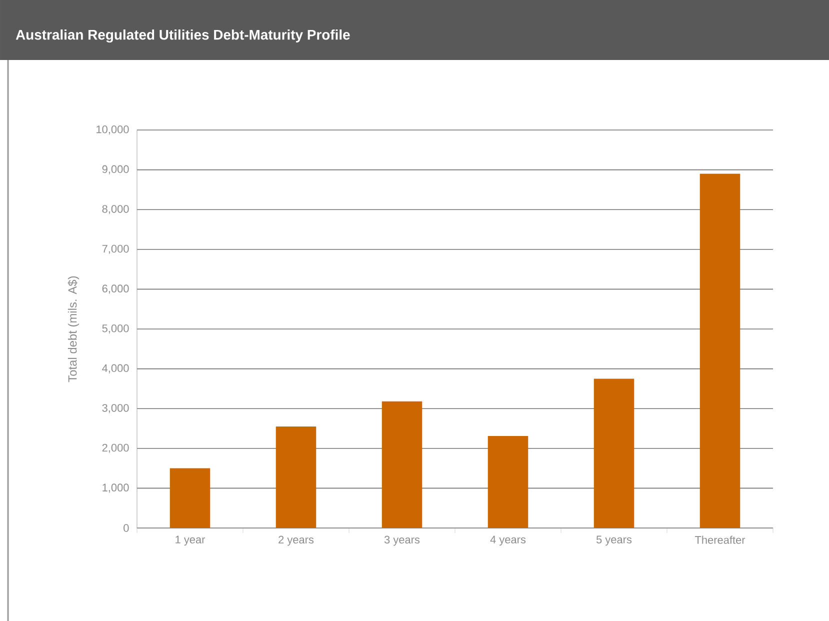  What do you see at coordinates (115, 209) in the screenshot?
I see `y-tick-label: 8,000` at bounding box center [115, 209].